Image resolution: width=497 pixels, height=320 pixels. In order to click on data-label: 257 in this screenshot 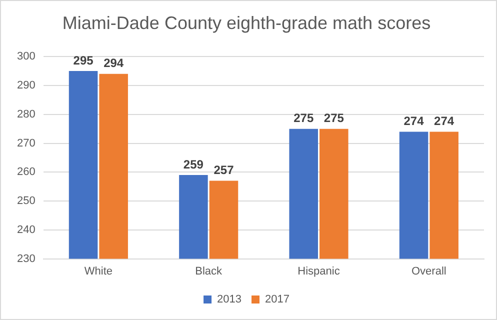, I will do `click(224, 170)`.